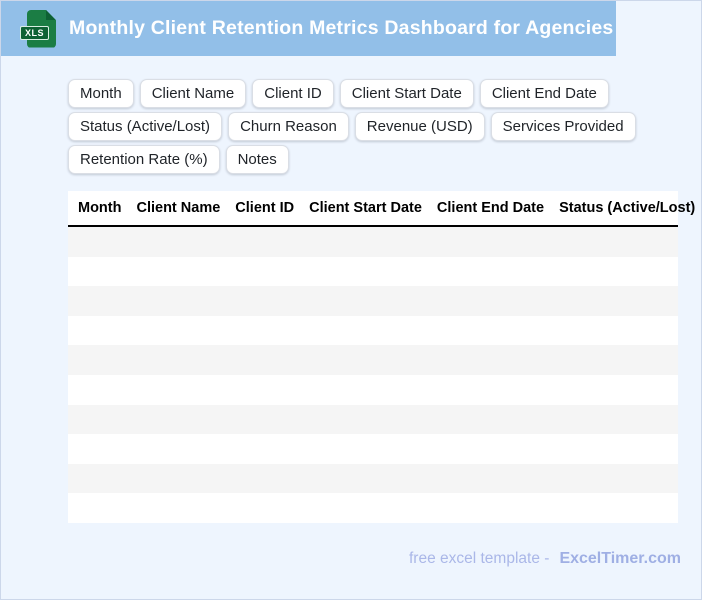  What do you see at coordinates (627, 208) in the screenshot?
I see `table-column-header: Status (Active/Lost)` at bounding box center [627, 208].